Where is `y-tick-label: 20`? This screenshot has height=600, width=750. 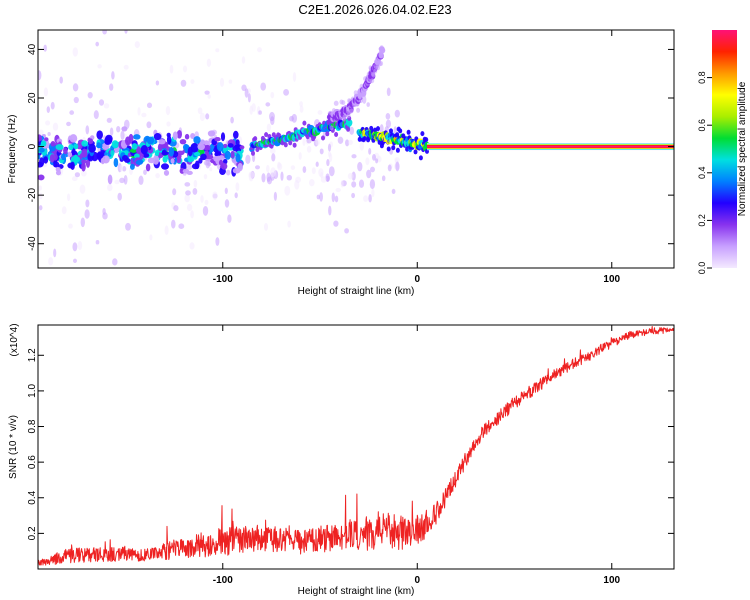
y-tick-label: 20 is located at coordinates (32, 98).